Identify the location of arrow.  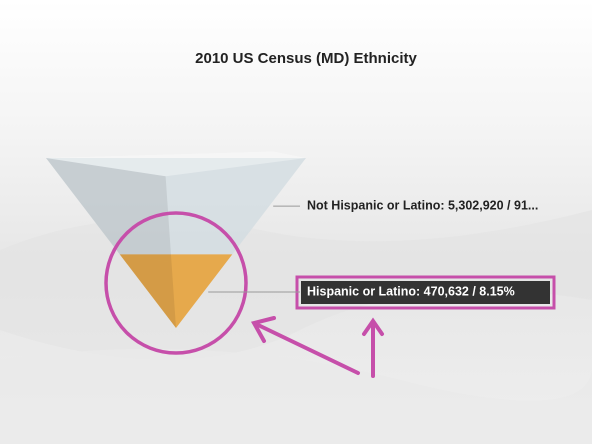
(307, 348).